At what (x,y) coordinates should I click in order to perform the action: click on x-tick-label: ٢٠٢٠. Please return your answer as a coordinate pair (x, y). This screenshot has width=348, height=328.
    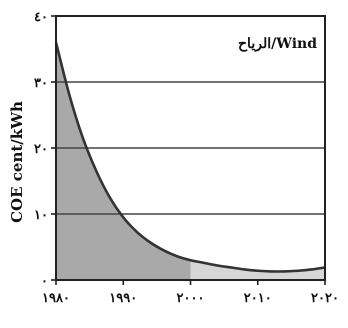
    Looking at the image, I should click on (325, 298).